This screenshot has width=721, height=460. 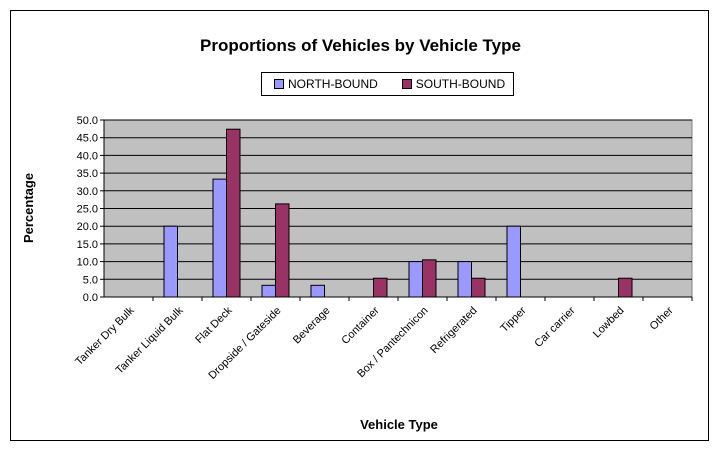 What do you see at coordinates (87, 156) in the screenshot?
I see `y-tick-label: 40.0` at bounding box center [87, 156].